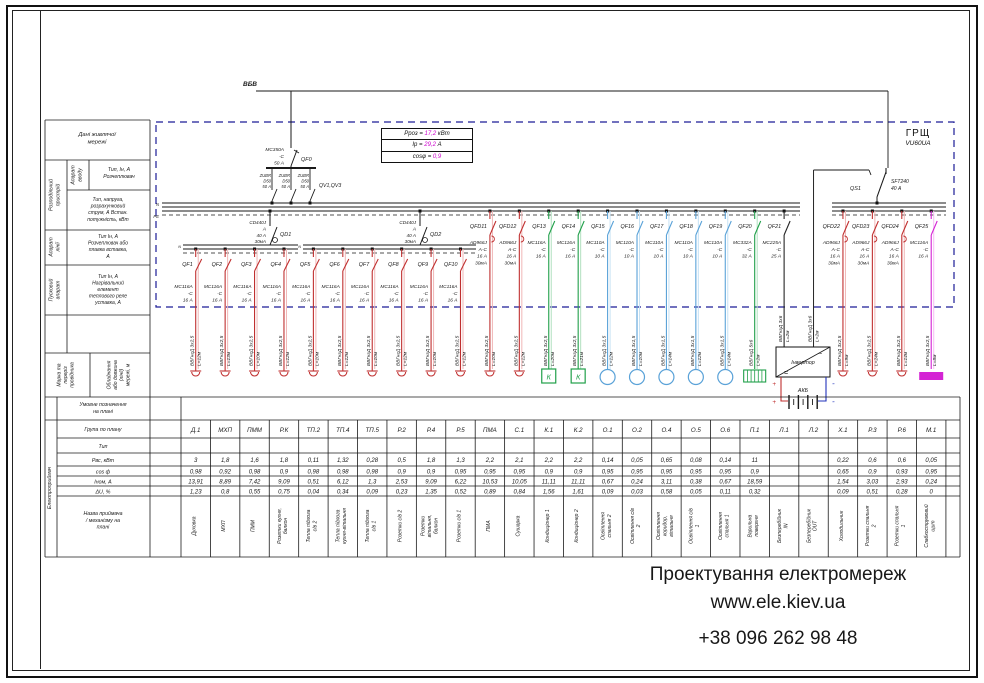 Image resolution: width=984 pixels, height=683 pixels. What do you see at coordinates (637, 483) in the screenshot?
I see `col-current: 0,24` at bounding box center [637, 483].